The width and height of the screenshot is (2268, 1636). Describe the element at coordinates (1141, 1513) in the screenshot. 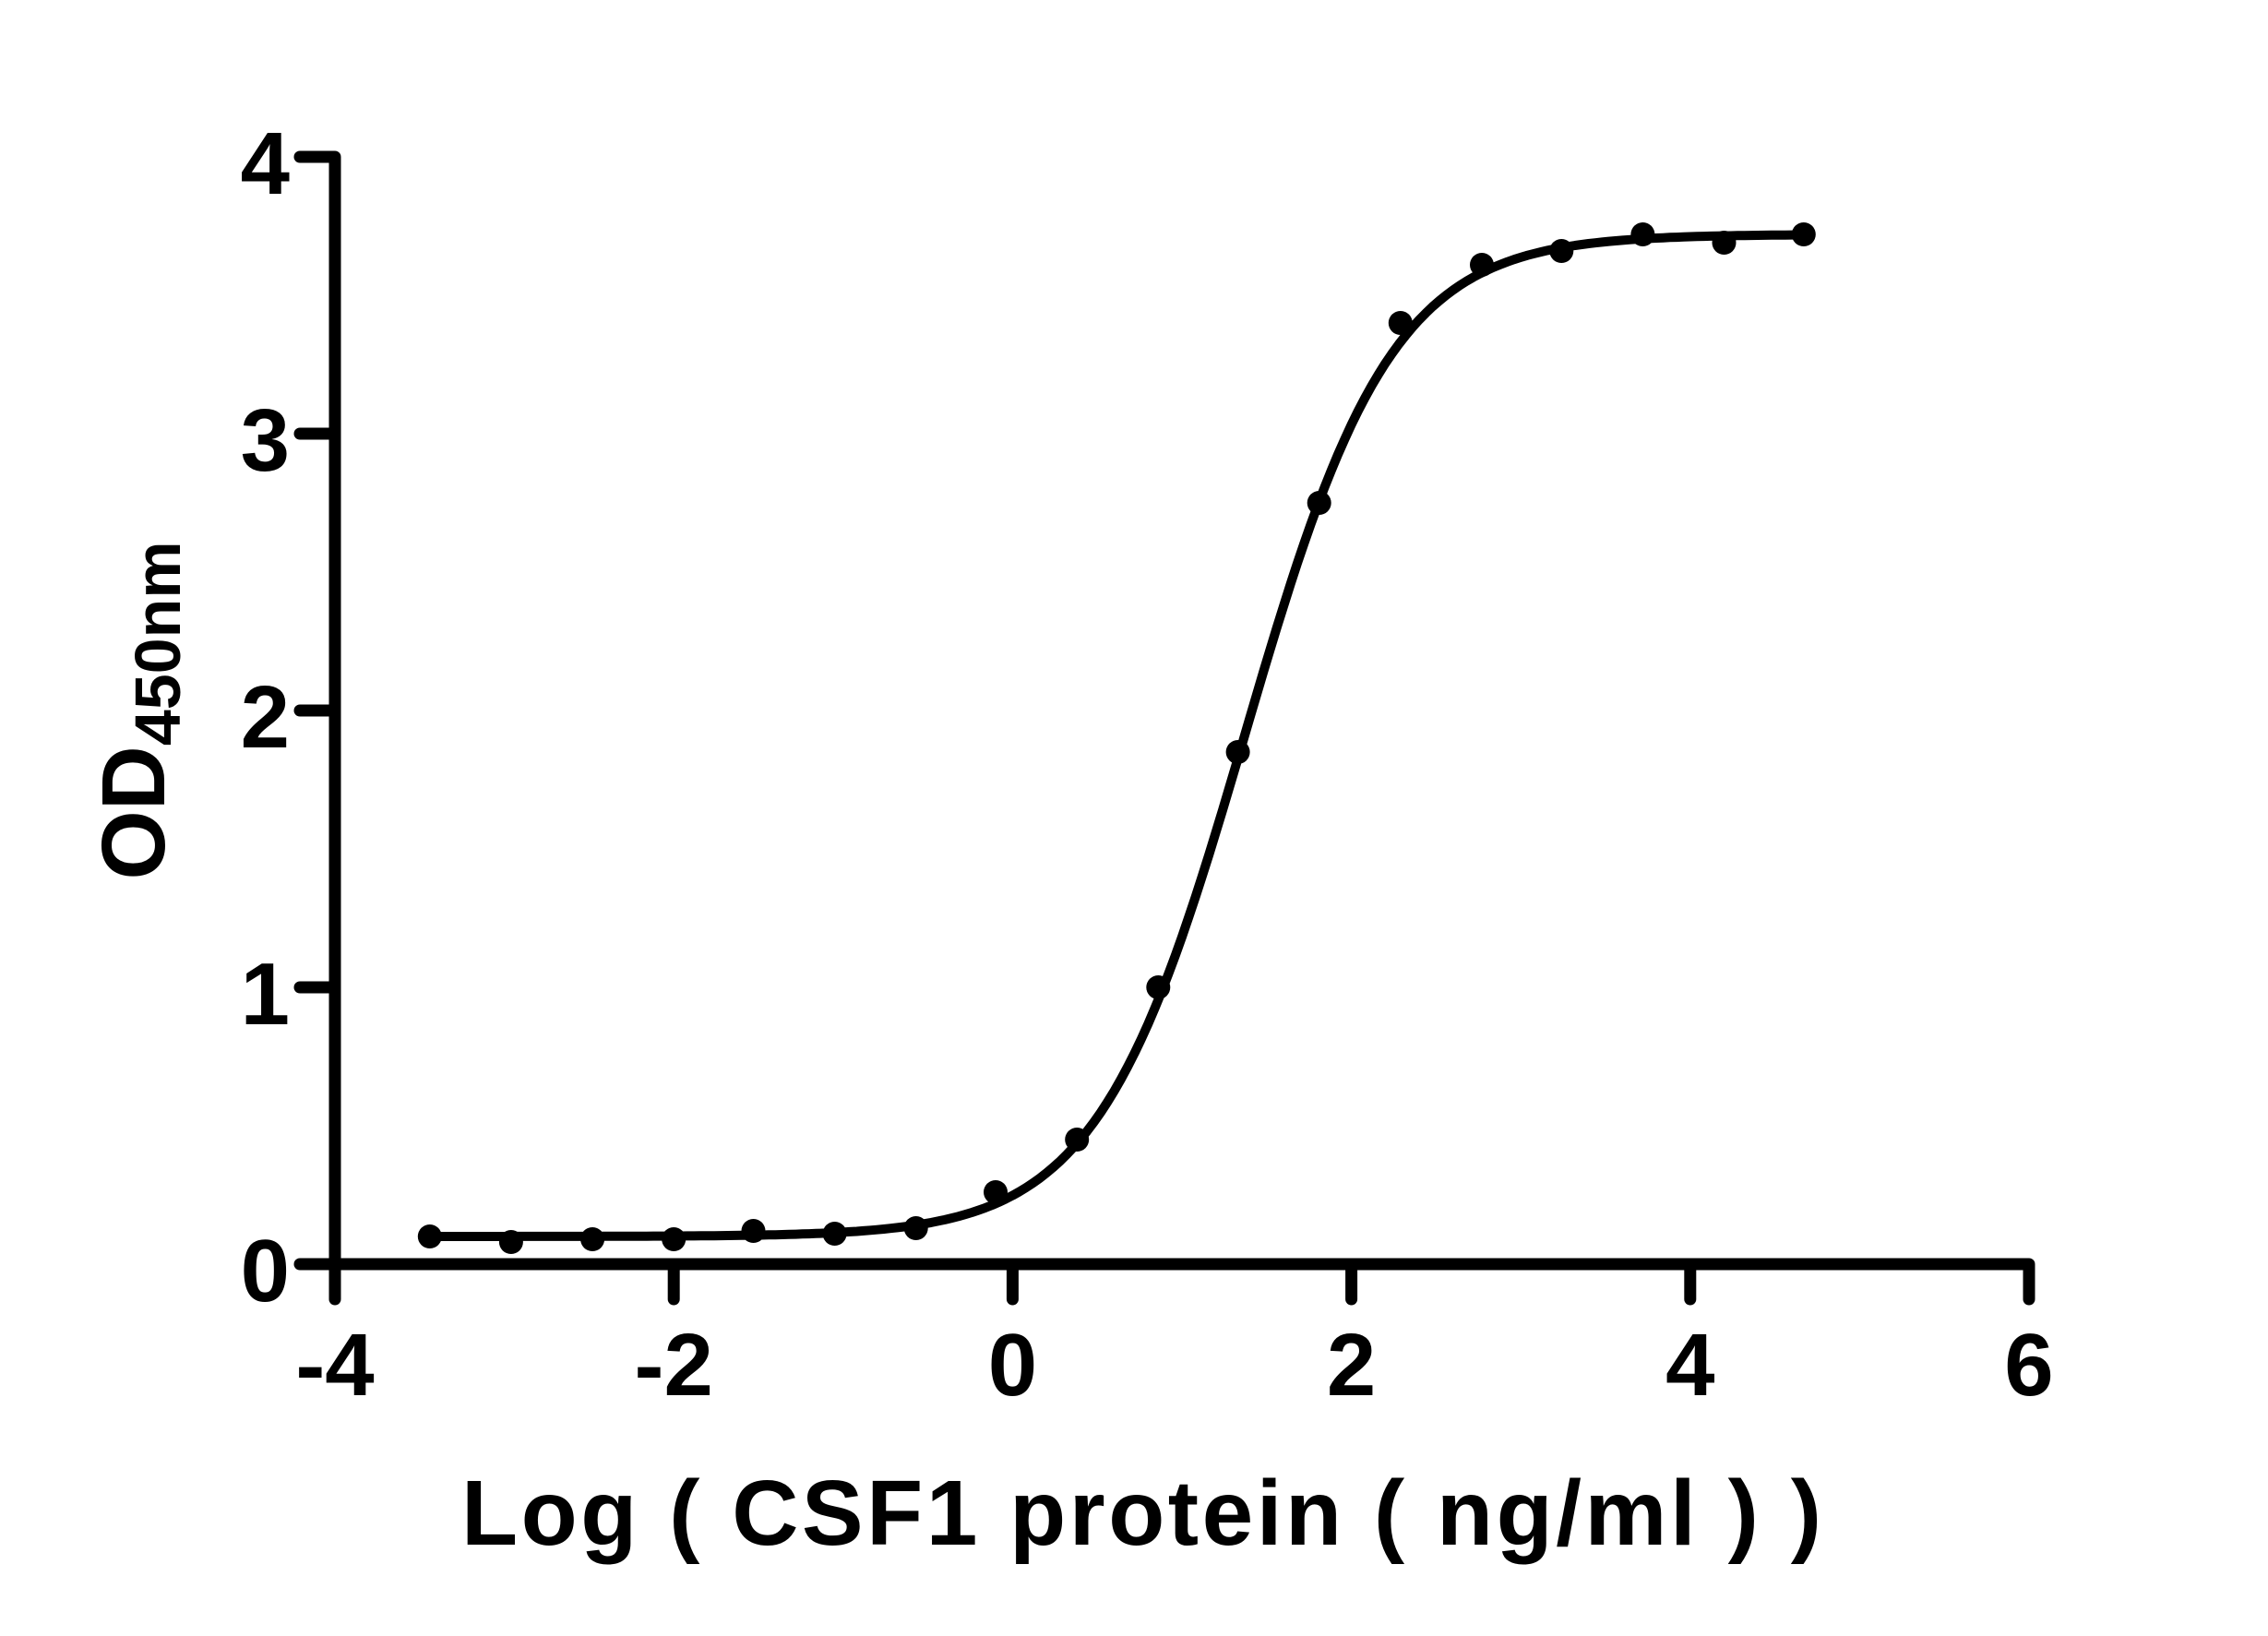

I see `x-axis-title: Log ( CSF1 protein ( ng/ml ) )` at that location.